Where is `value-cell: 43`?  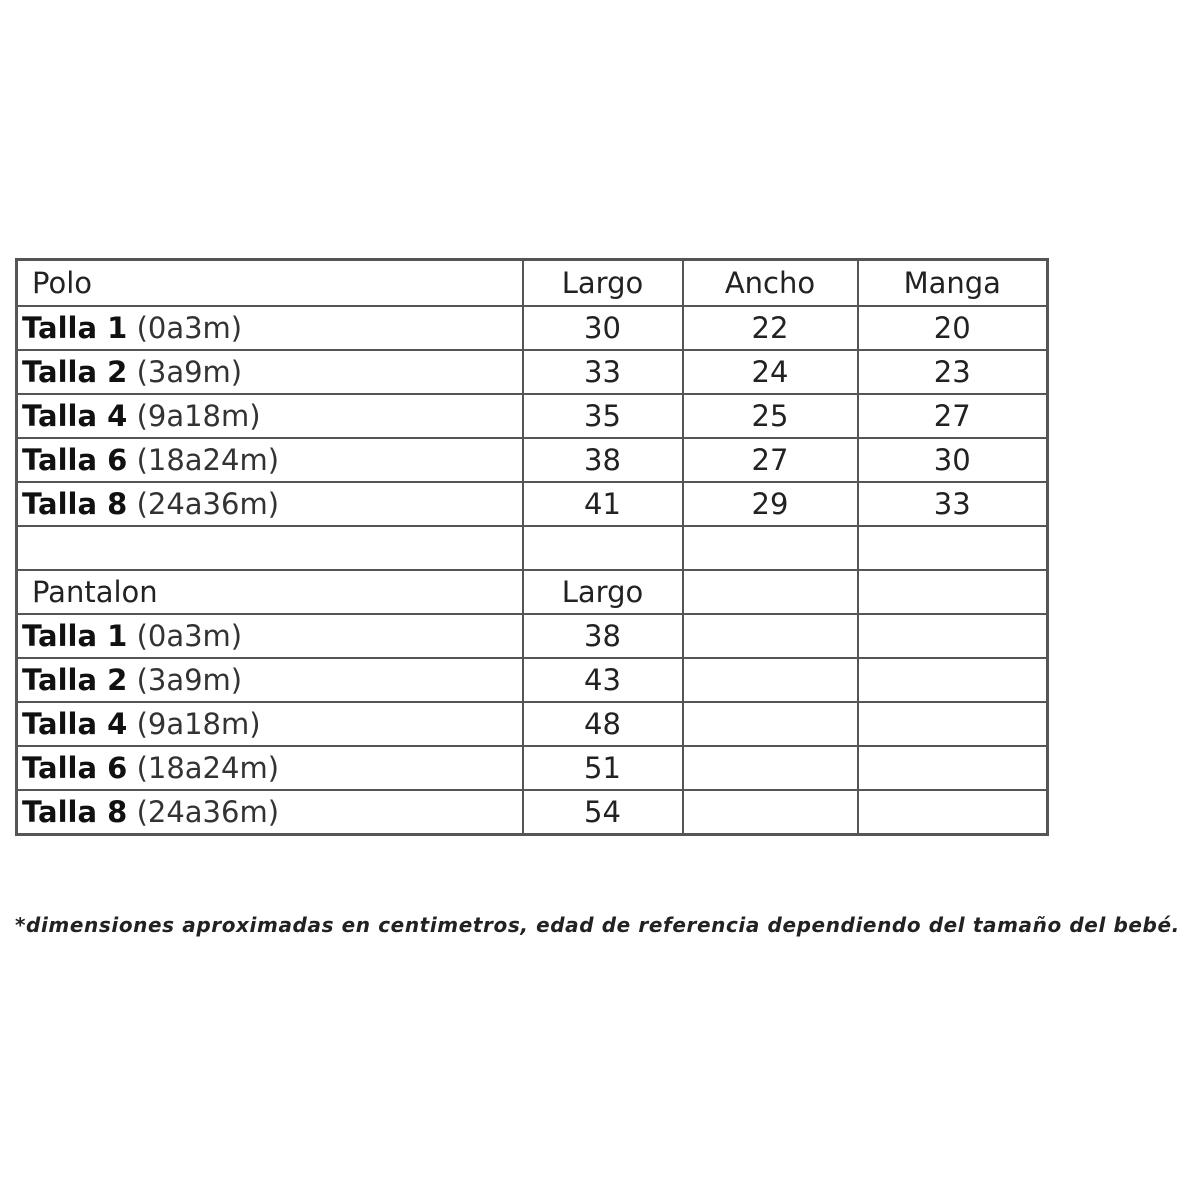
value-cell: 43 is located at coordinates (602, 680).